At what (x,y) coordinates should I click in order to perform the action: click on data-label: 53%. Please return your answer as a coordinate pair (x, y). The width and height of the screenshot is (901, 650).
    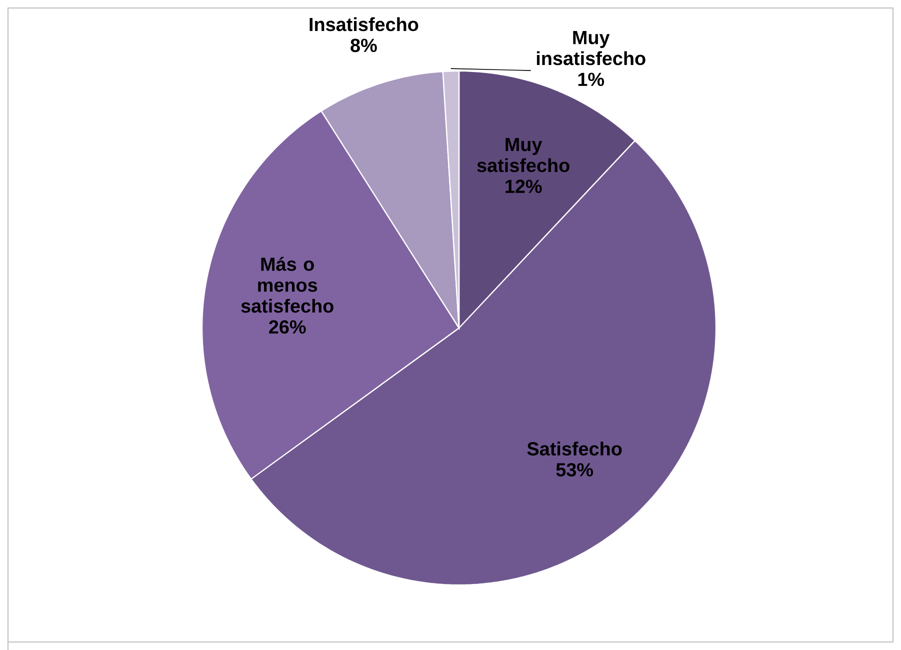
    Looking at the image, I should click on (575, 470).